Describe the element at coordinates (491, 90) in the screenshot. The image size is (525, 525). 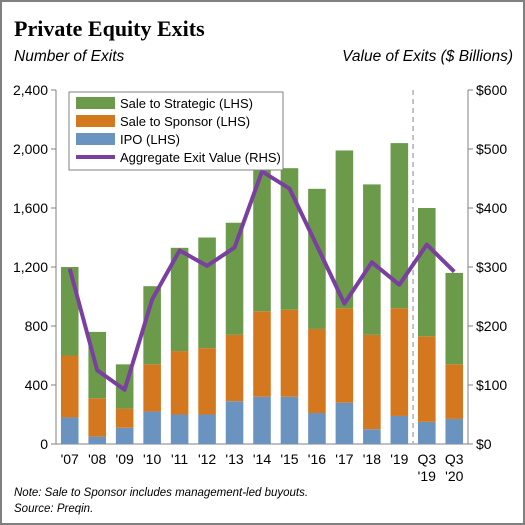
I see `right-axis-tick-label: $600` at that location.